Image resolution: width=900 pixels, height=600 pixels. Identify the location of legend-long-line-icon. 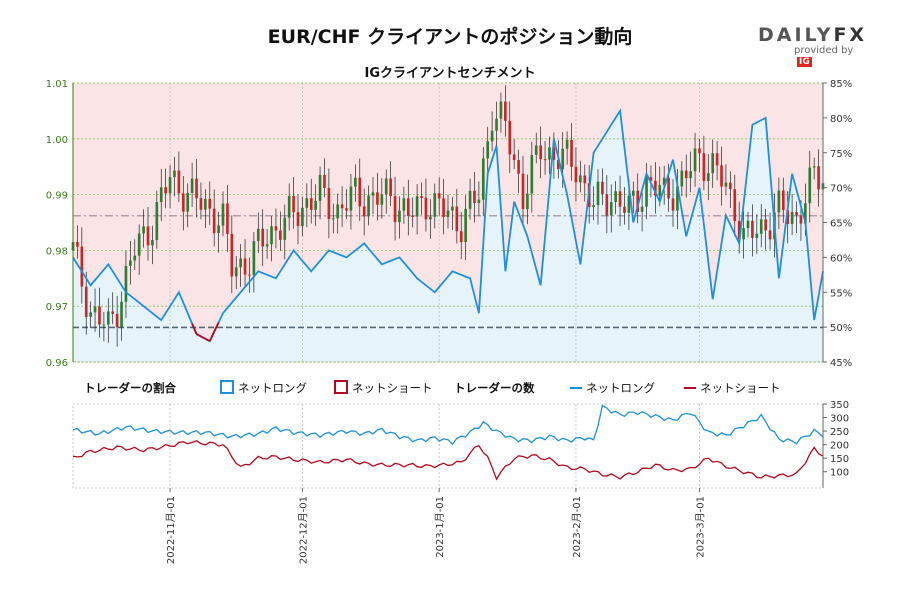
(576, 388).